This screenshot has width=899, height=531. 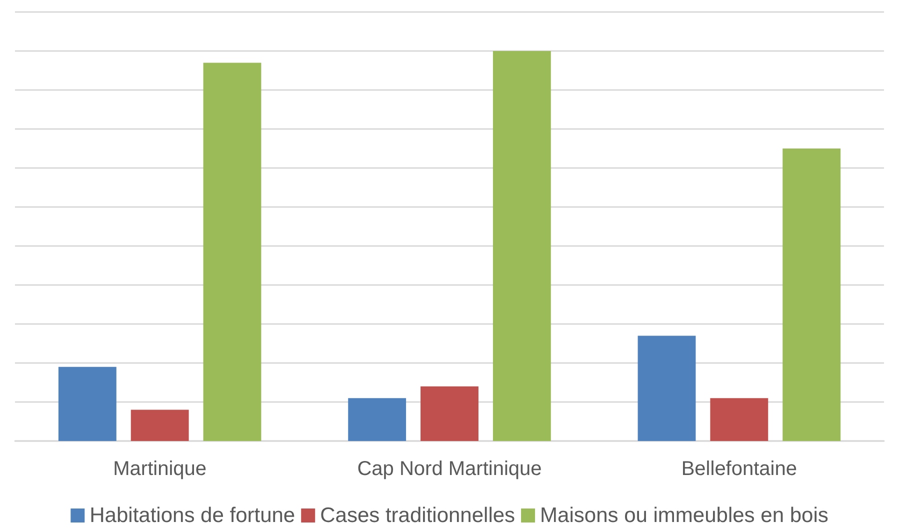 What do you see at coordinates (684, 515) in the screenshot?
I see `legend-label: Maisons ou immeubles en bois` at bounding box center [684, 515].